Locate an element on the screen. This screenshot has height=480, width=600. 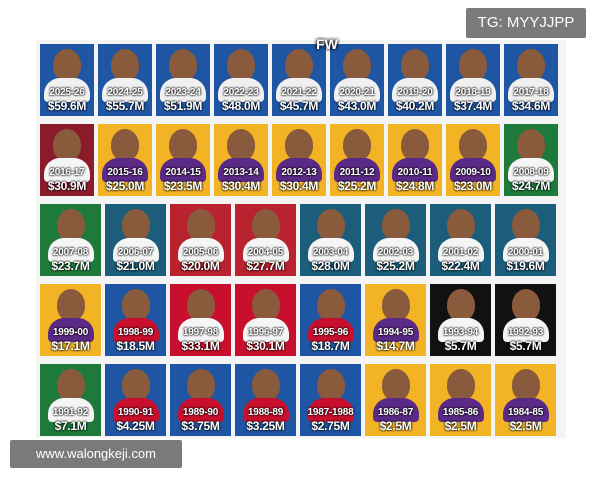
season-label: 2008-09 is located at coordinates (531, 172).